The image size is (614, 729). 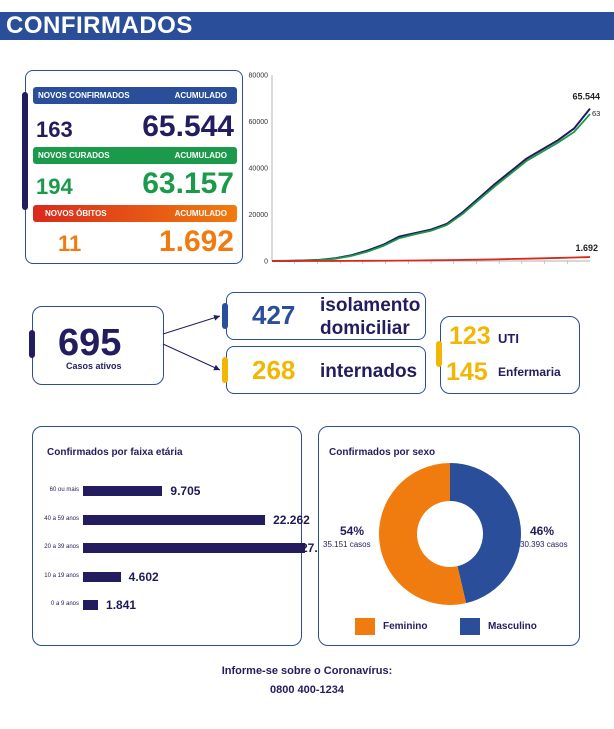 I want to click on internados-count: 268, so click(x=274, y=370).